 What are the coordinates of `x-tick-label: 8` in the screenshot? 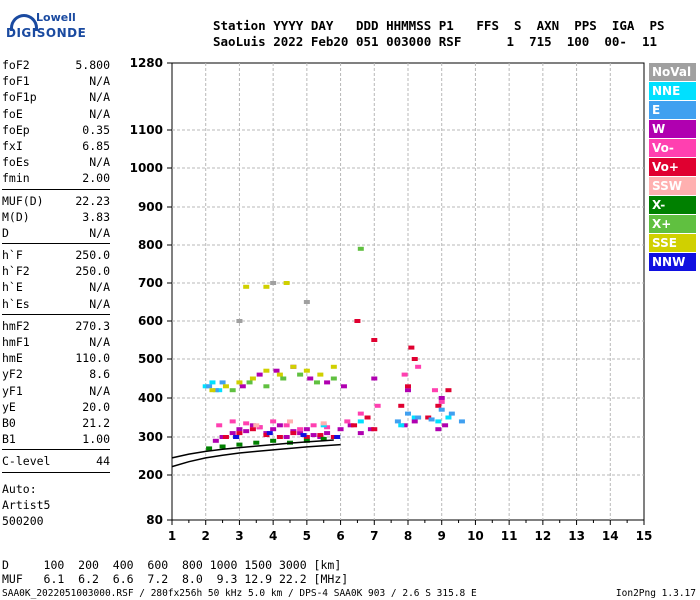 It's located at (408, 536).